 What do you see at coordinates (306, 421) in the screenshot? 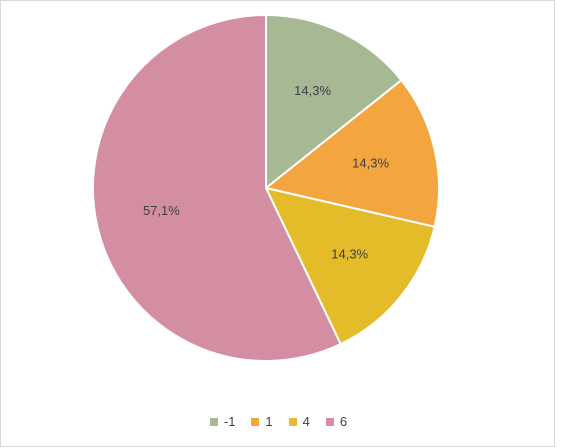
I see `legend-label: 4` at bounding box center [306, 421].